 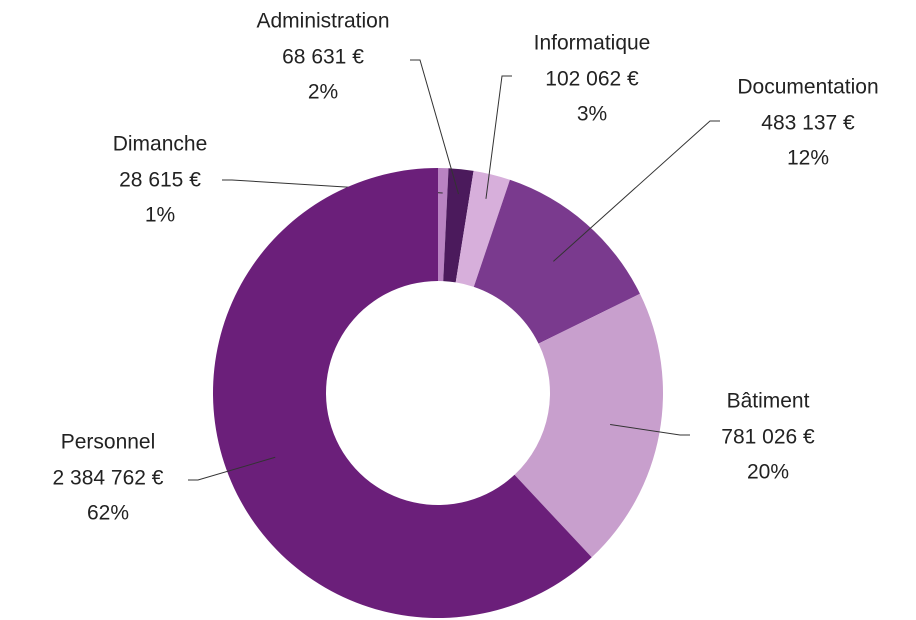 What do you see at coordinates (808, 158) in the screenshot?
I see `percent-label: 12%` at bounding box center [808, 158].